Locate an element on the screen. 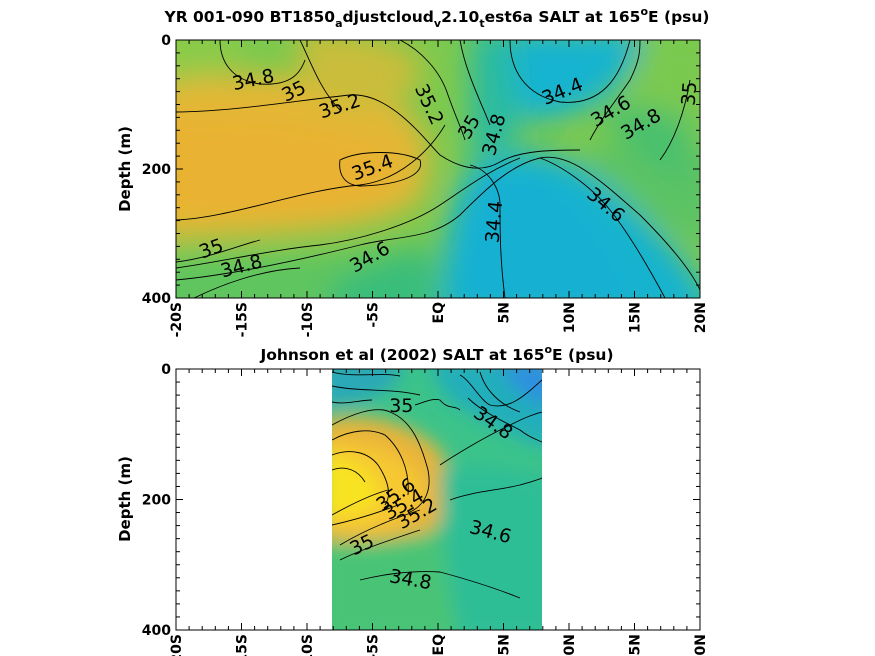  bottom-x-tick-labels: -20S -15S -10S -5S EQ 5N 10N 15N 20N is located at coordinates (439, 645).